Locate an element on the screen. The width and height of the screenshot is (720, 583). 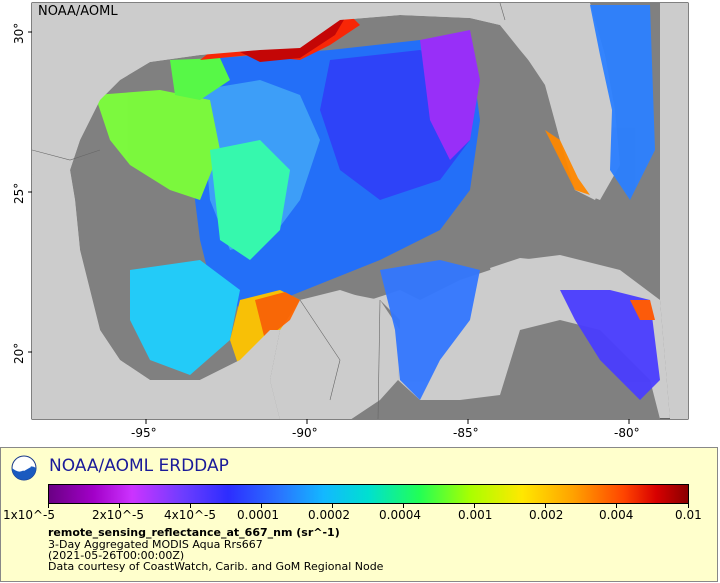
legend-title: NOAA/AOML ERDDAP is located at coordinates (139, 466).